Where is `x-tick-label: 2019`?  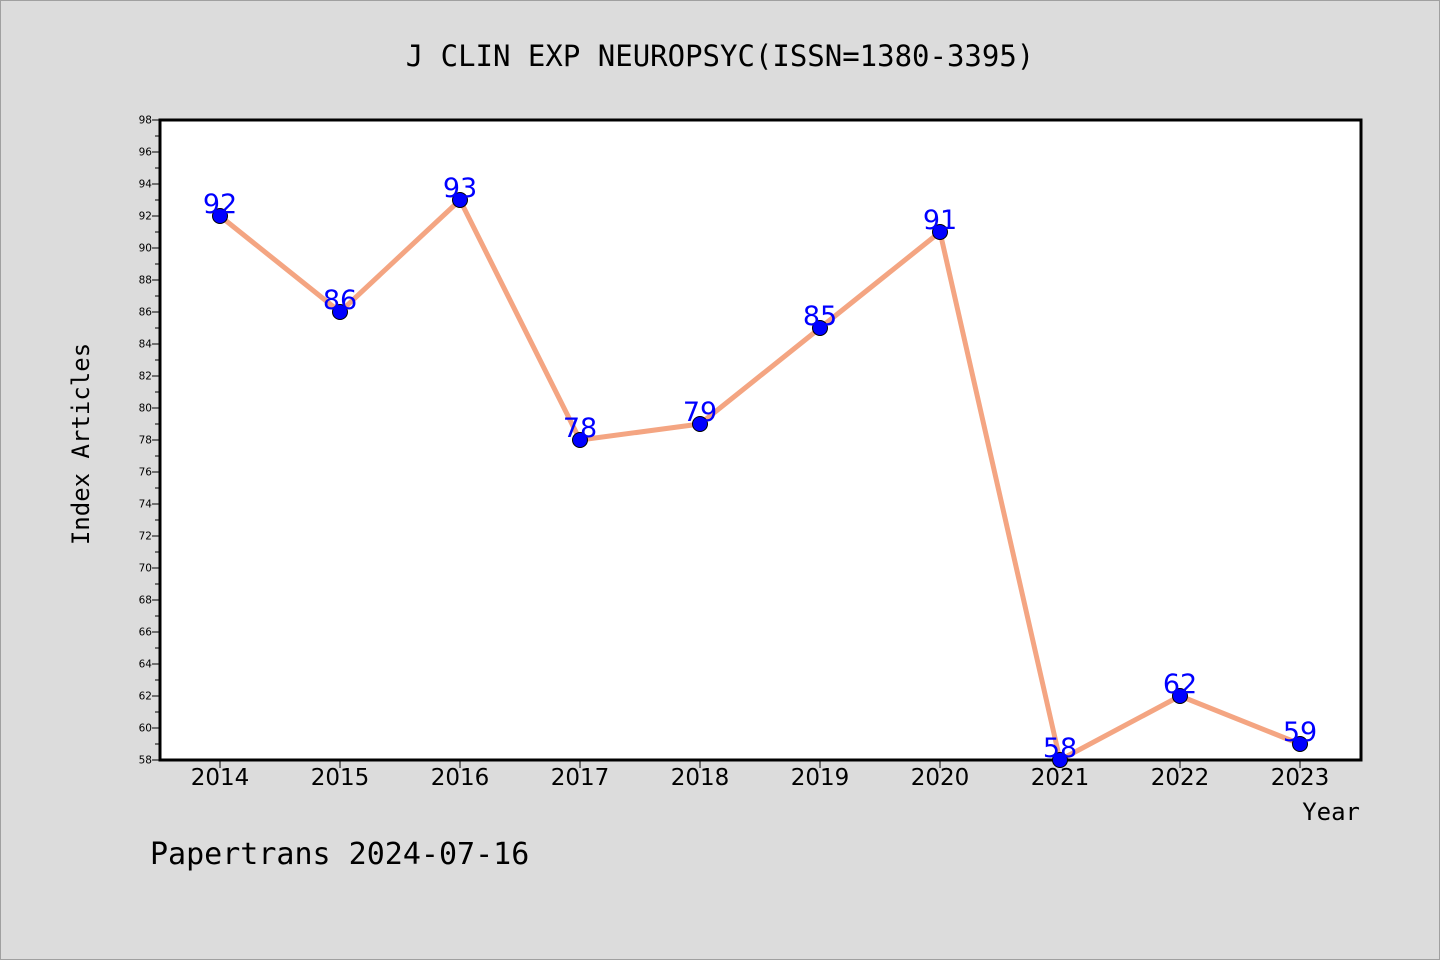 x-tick-label: 2019 is located at coordinates (820, 778).